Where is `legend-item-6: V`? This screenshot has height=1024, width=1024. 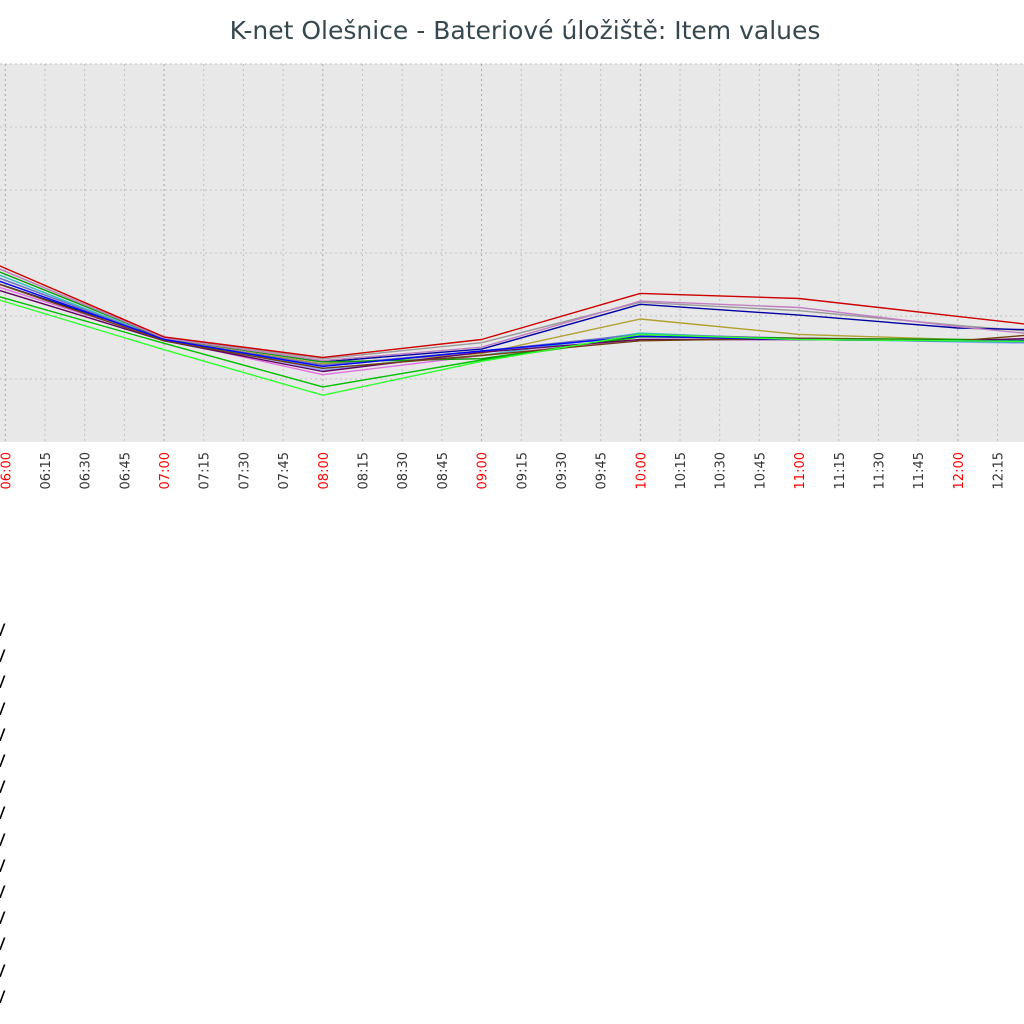 legend-item-6: V is located at coordinates (3, 762).